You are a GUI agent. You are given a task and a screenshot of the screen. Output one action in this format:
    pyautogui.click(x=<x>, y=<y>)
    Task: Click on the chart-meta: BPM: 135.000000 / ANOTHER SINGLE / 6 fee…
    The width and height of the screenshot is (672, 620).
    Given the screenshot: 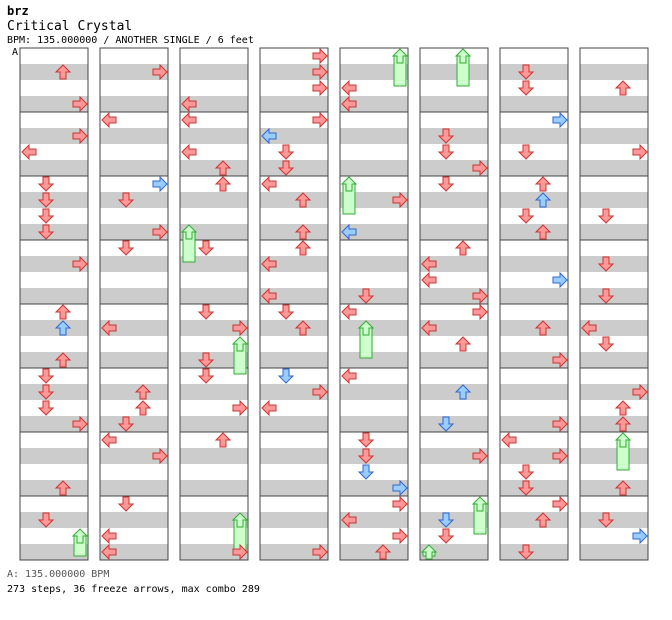 What is the action you would take?
    pyautogui.click(x=130, y=40)
    